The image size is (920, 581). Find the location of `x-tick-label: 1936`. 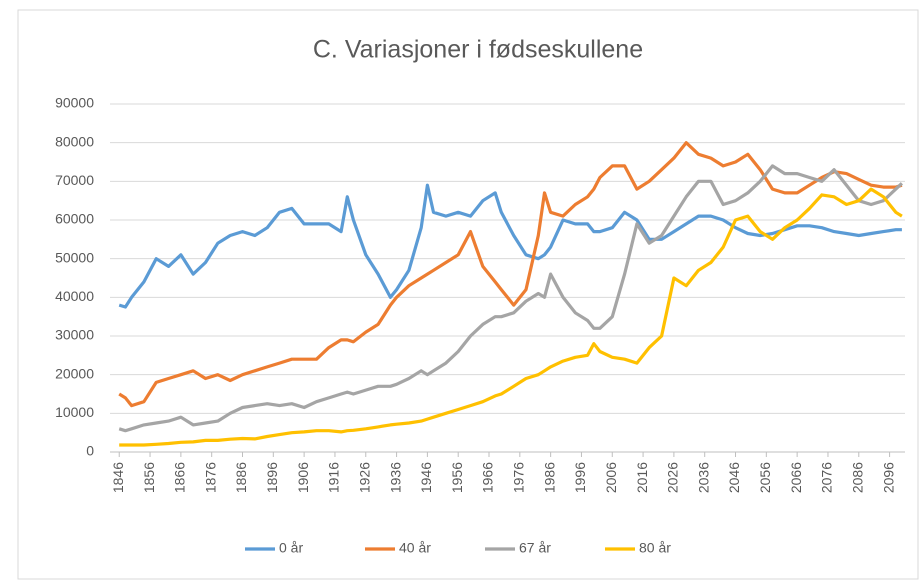

x-tick-label: 1936 is located at coordinates (395, 477).